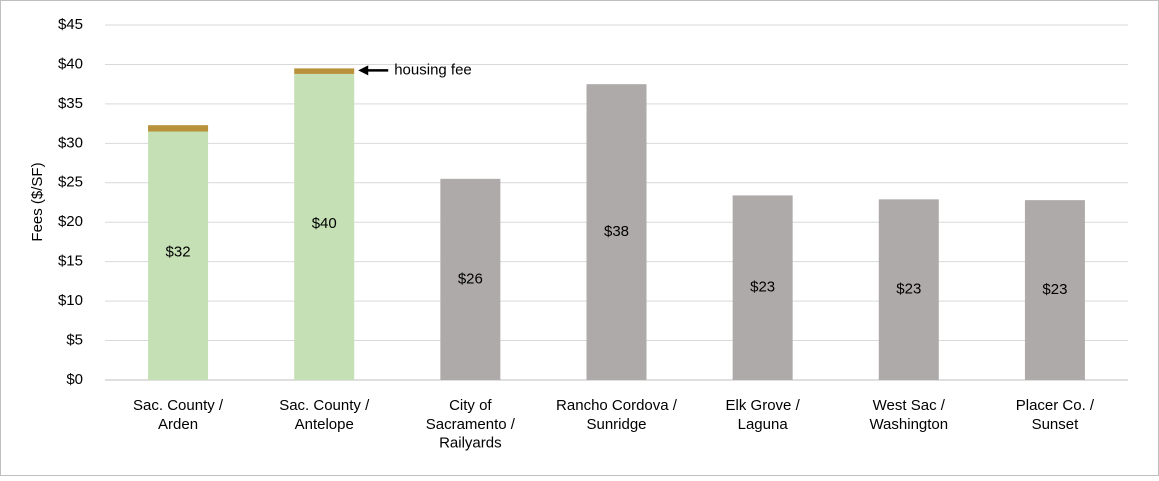  What do you see at coordinates (70, 221) in the screenshot?
I see `y-tick-label: $20` at bounding box center [70, 221].